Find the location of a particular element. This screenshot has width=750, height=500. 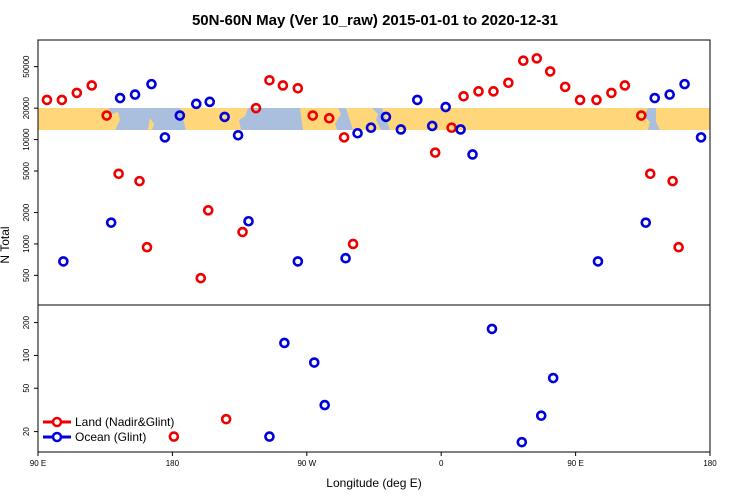

top-ytick-label: 2000 is located at coordinates (26, 212).